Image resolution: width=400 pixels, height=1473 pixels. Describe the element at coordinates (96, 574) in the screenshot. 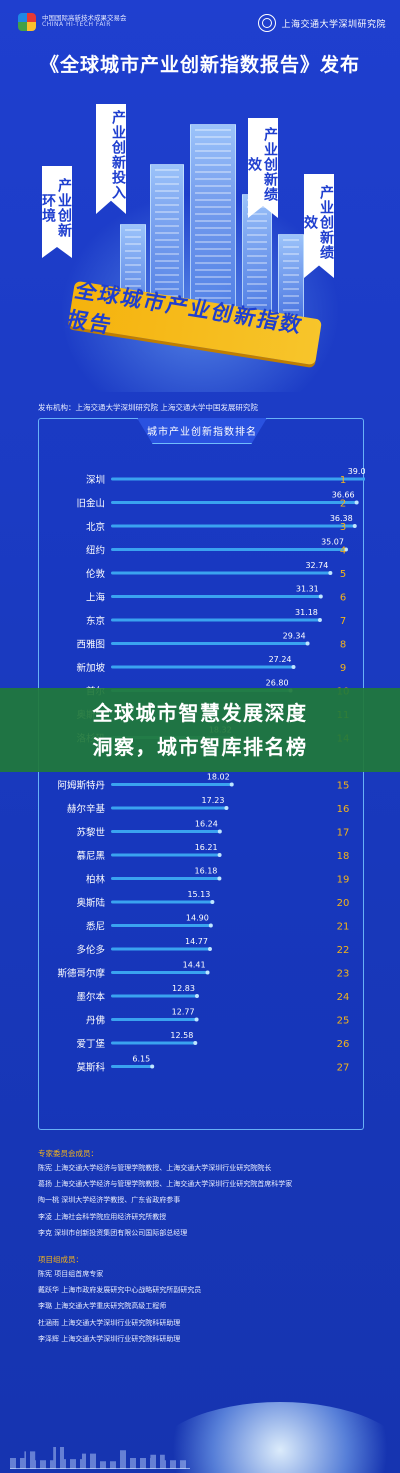

I see `city-label: 伦敦` at that location.